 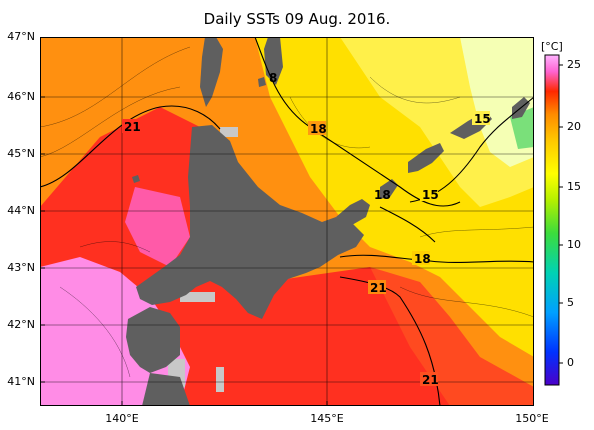 What do you see at coordinates (122, 418) in the screenshot?
I see `lon-label: 140°E` at bounding box center [122, 418].